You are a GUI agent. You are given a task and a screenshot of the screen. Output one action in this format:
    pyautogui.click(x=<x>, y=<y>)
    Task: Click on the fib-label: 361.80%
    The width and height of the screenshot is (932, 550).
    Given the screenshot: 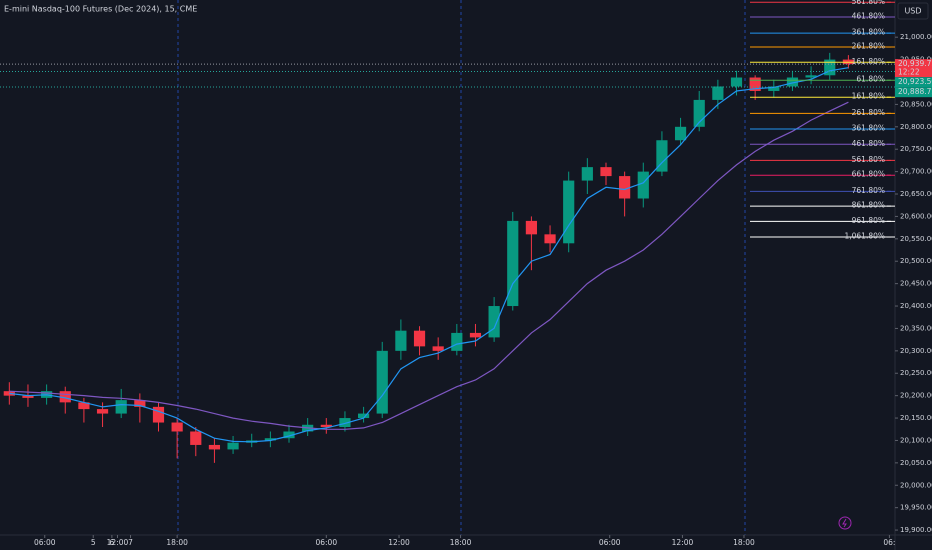 What is the action you would take?
    pyautogui.click(x=868, y=128)
    